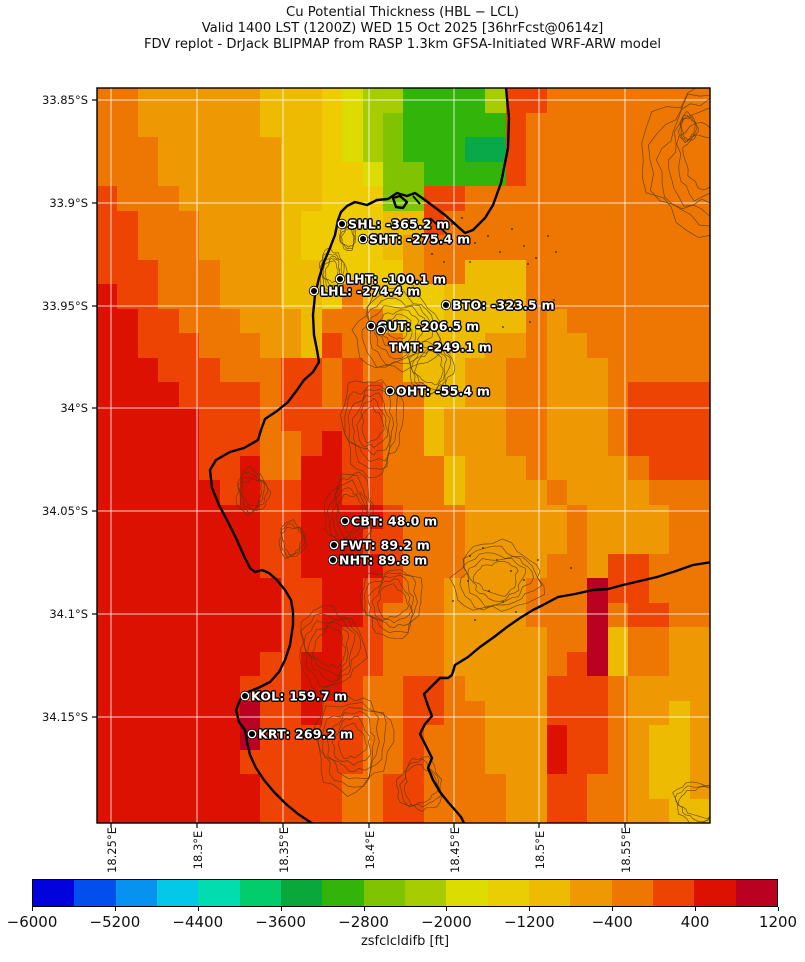  I want to click on colorbar-tick-label: −6000, so click(32, 922).